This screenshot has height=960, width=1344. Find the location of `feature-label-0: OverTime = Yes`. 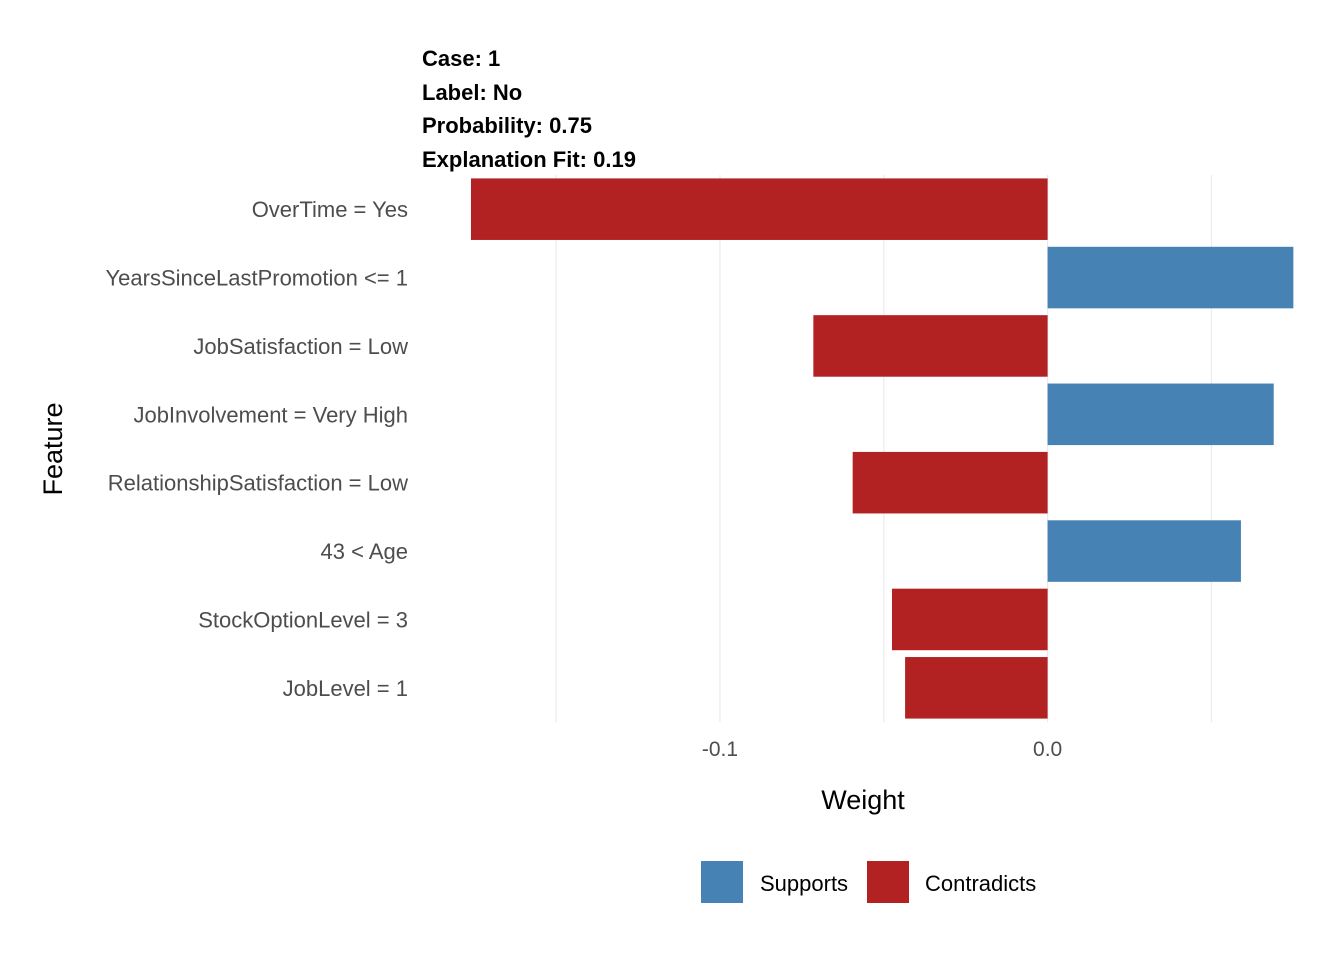

feature-label-0: OverTime = Yes is located at coordinates (330, 209).